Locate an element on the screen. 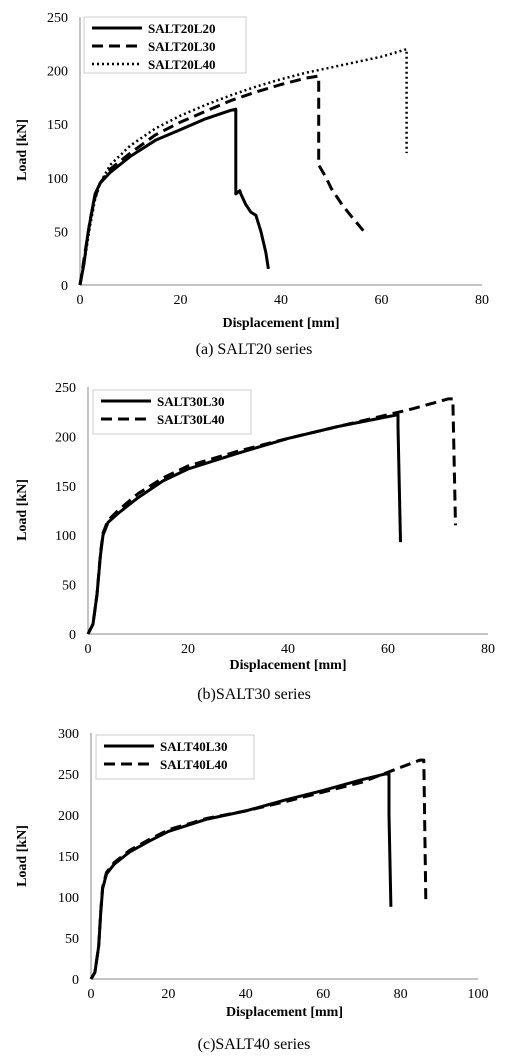  figure-caption: (a) SALT20 series is located at coordinates (254, 349).